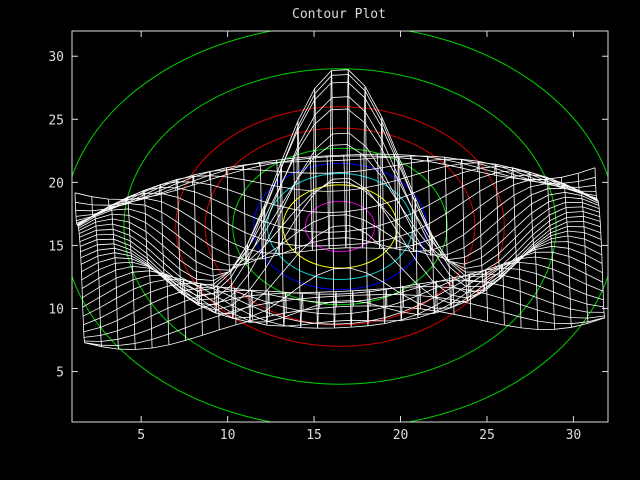 The height and width of the screenshot is (480, 640). What do you see at coordinates (56, 183) in the screenshot?
I see `y-tick-label: 20` at bounding box center [56, 183].